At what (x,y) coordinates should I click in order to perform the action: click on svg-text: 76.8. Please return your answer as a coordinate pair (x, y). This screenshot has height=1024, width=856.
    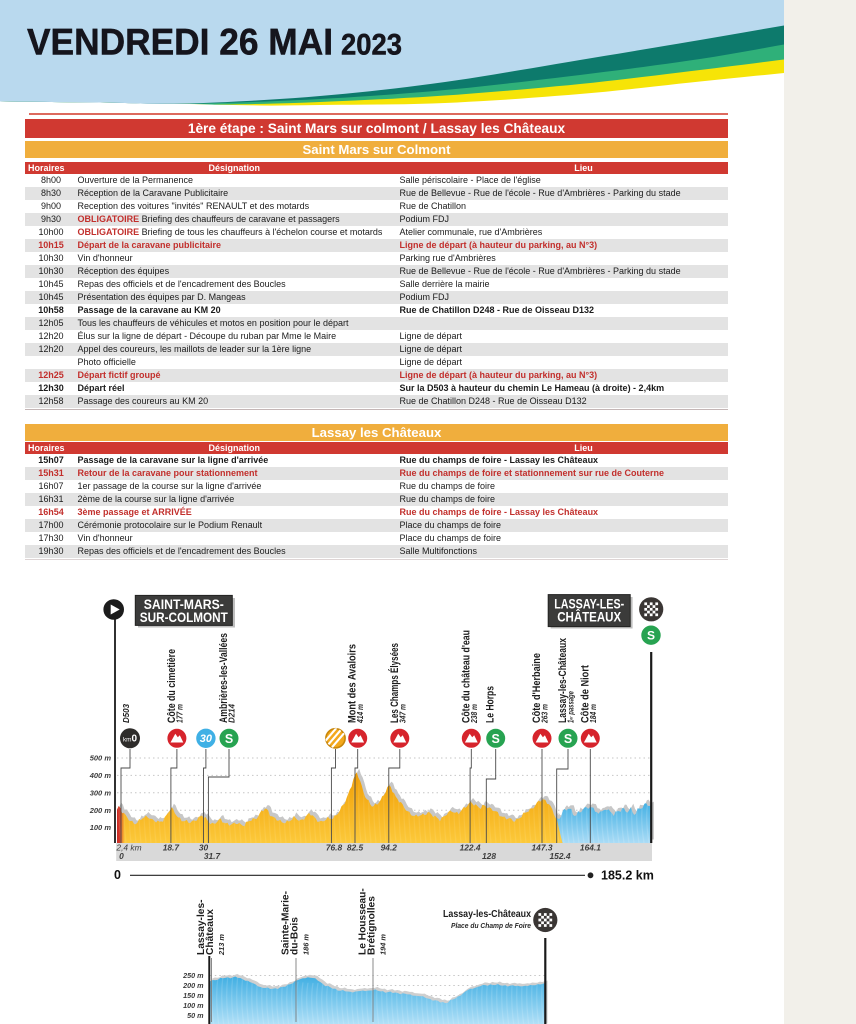
    Looking at the image, I should click on (334, 848).